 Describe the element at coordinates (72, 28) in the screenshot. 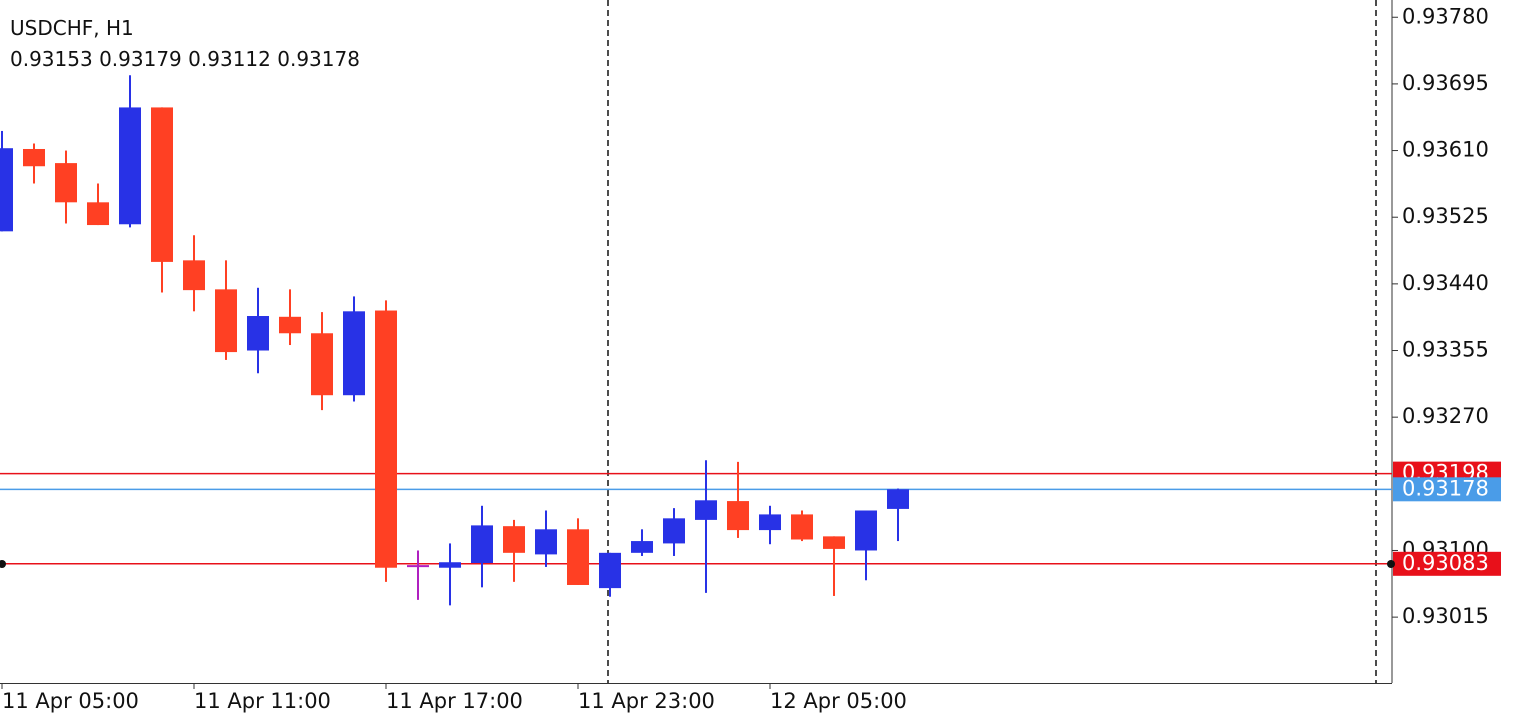

I see `symbol-title: USDCHF, H1` at that location.